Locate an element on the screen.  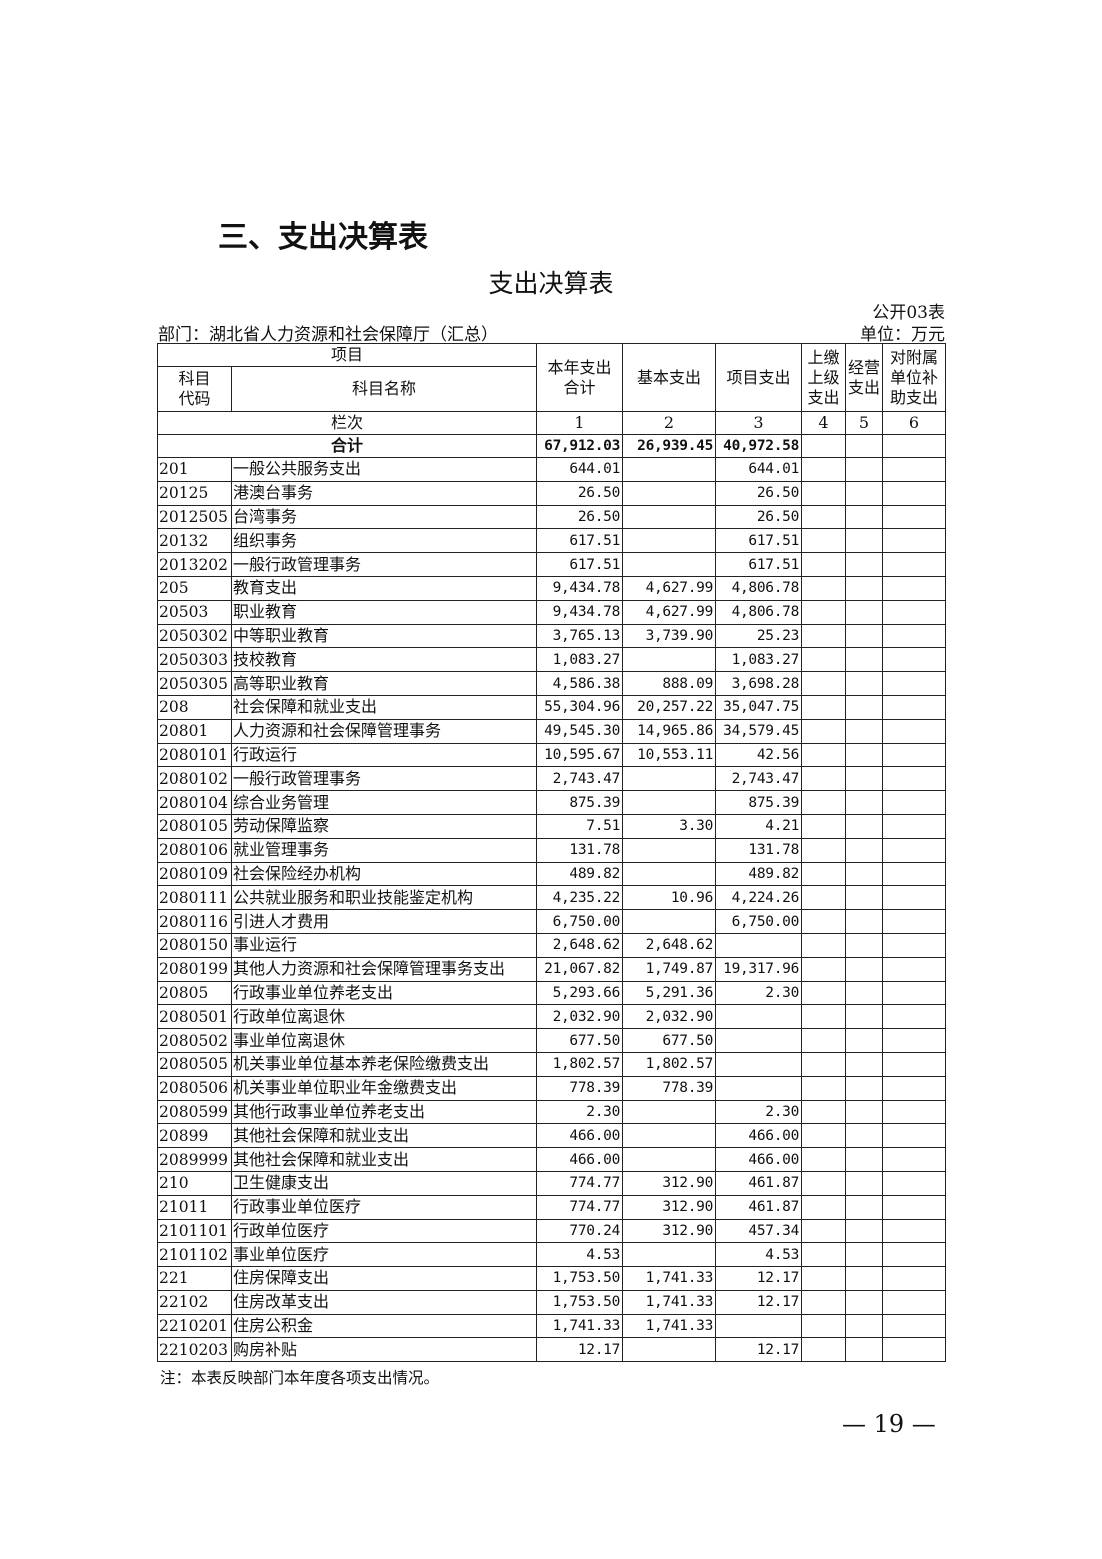
value-col-3: 25.23 is located at coordinates (759, 636).